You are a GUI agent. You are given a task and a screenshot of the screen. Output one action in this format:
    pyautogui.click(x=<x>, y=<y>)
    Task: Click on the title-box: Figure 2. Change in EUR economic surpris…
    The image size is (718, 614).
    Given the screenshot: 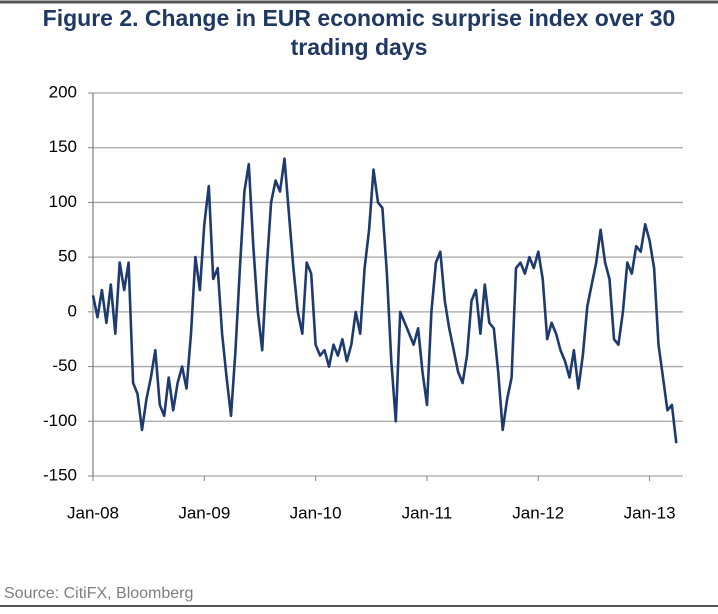 What is the action you would take?
    pyautogui.click(x=359, y=32)
    